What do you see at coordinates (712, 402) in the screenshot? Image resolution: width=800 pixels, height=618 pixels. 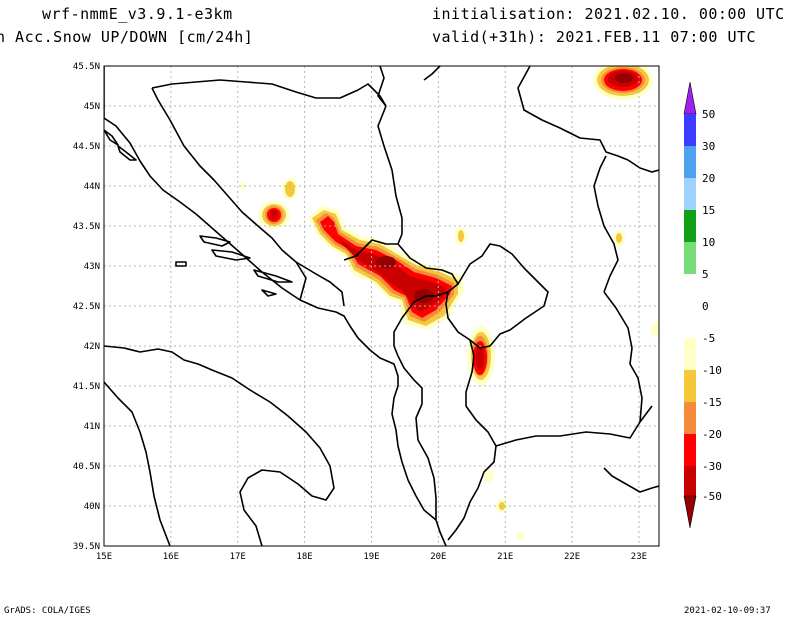 I see `colorbar-label: -15` at bounding box center [712, 402].